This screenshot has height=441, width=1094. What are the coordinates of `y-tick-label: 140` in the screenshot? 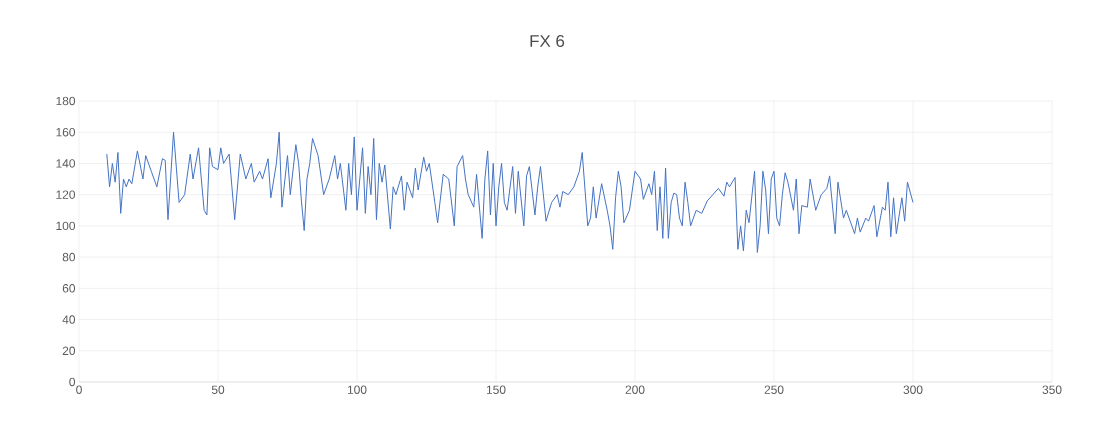 It's located at (66, 163).